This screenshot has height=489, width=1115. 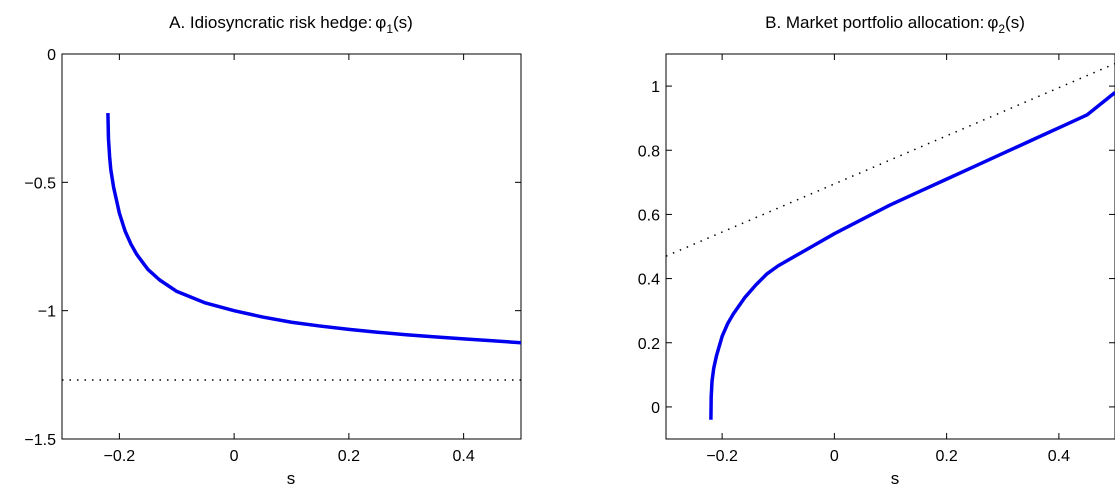 What do you see at coordinates (649, 151) in the screenshot?
I see `y-tick-label: 0.8` at bounding box center [649, 151].